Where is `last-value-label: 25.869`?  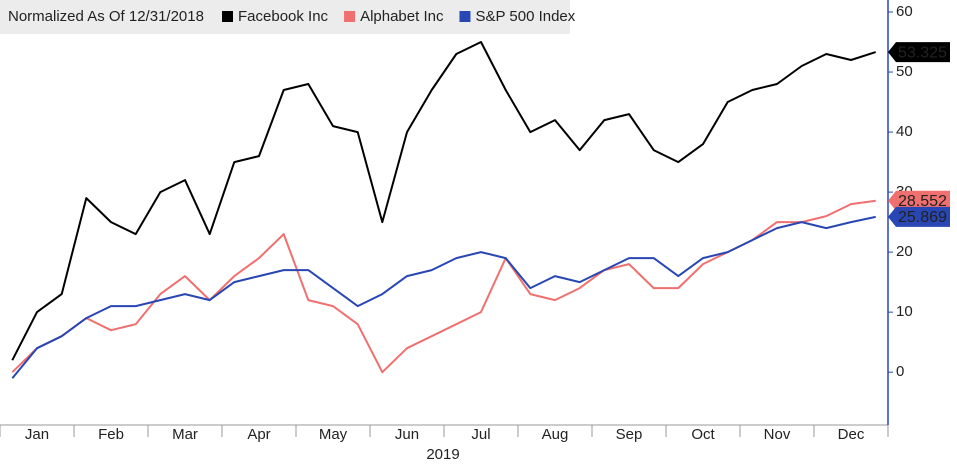 last-value-label: 25.869 is located at coordinates (922, 217).